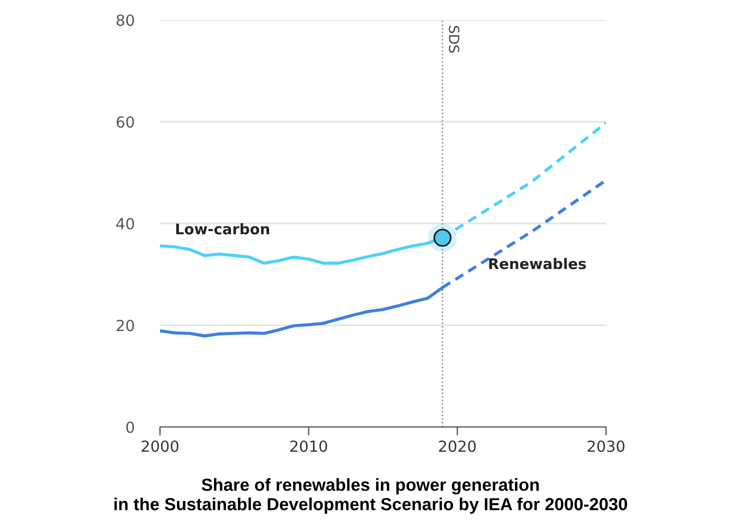 The height and width of the screenshot is (520, 741). I want to click on y-tick-label: 40, so click(125, 224).